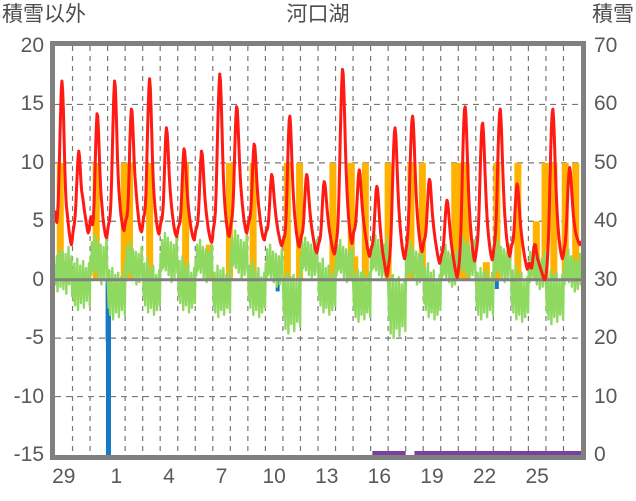  Describe the element at coordinates (537, 476) in the screenshot. I see `x-axis-tick-25: 25` at that location.